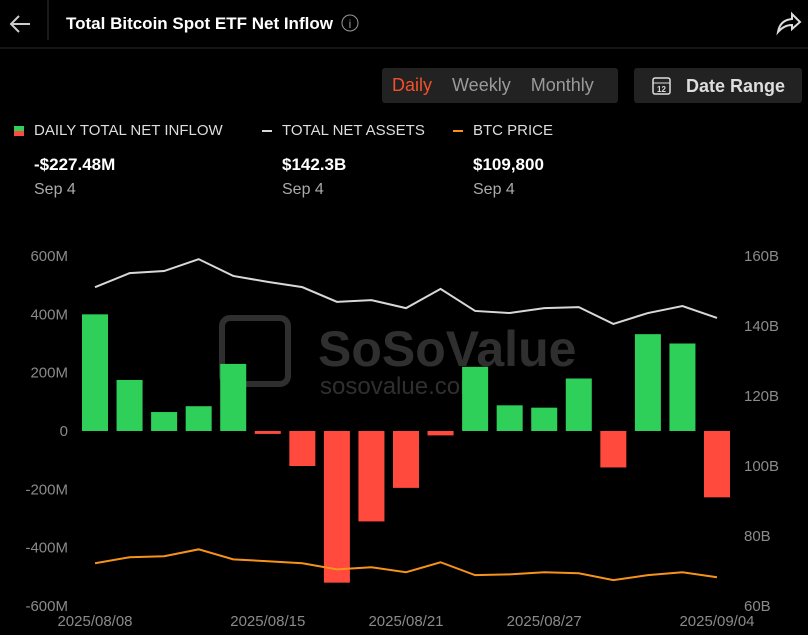  What do you see at coordinates (562, 85) in the screenshot?
I see `period-tab: Monthly` at bounding box center [562, 85].